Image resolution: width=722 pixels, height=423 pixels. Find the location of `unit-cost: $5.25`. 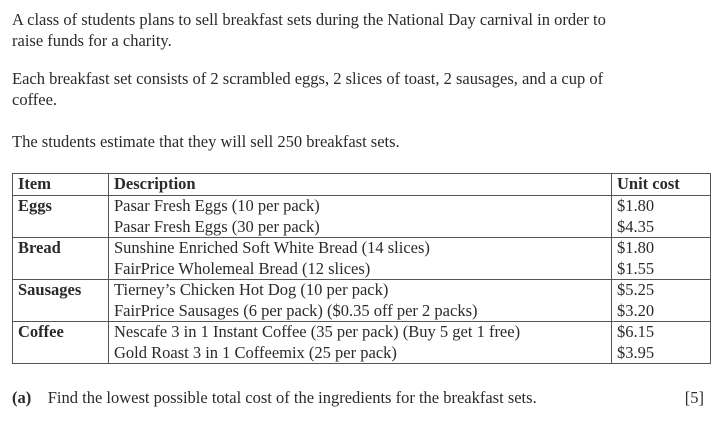

unit-cost: $5.25 is located at coordinates (636, 289).